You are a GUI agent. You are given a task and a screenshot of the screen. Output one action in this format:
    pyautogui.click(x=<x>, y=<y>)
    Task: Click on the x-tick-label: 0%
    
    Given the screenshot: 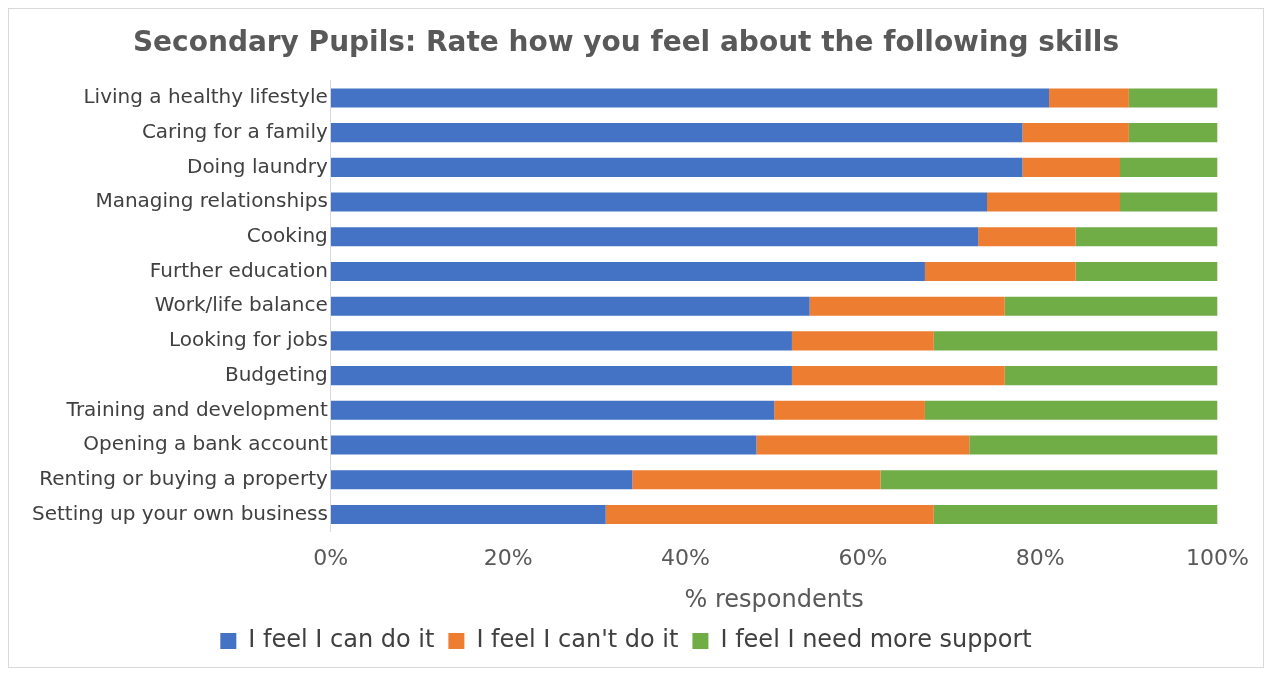 What is the action you would take?
    pyautogui.click(x=331, y=557)
    